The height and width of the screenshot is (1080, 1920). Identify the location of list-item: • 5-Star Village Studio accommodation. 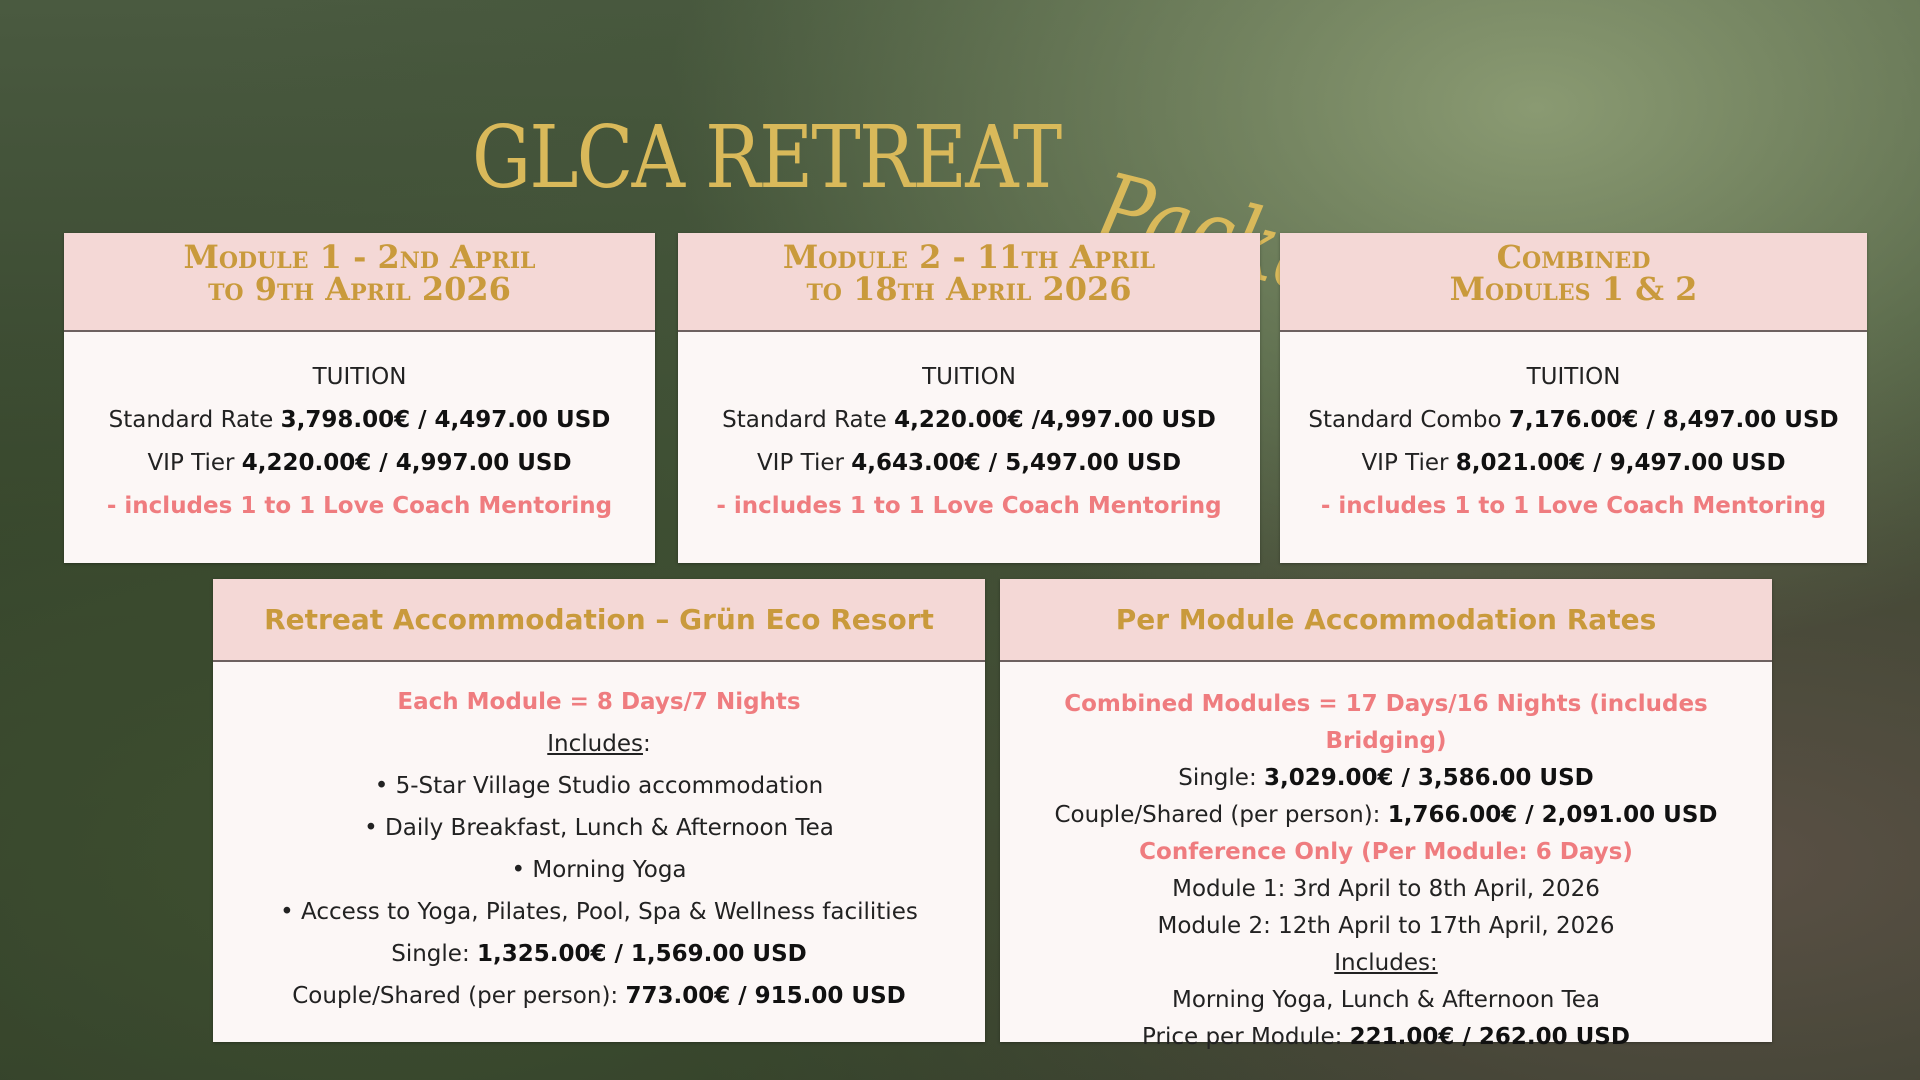
(599, 786).